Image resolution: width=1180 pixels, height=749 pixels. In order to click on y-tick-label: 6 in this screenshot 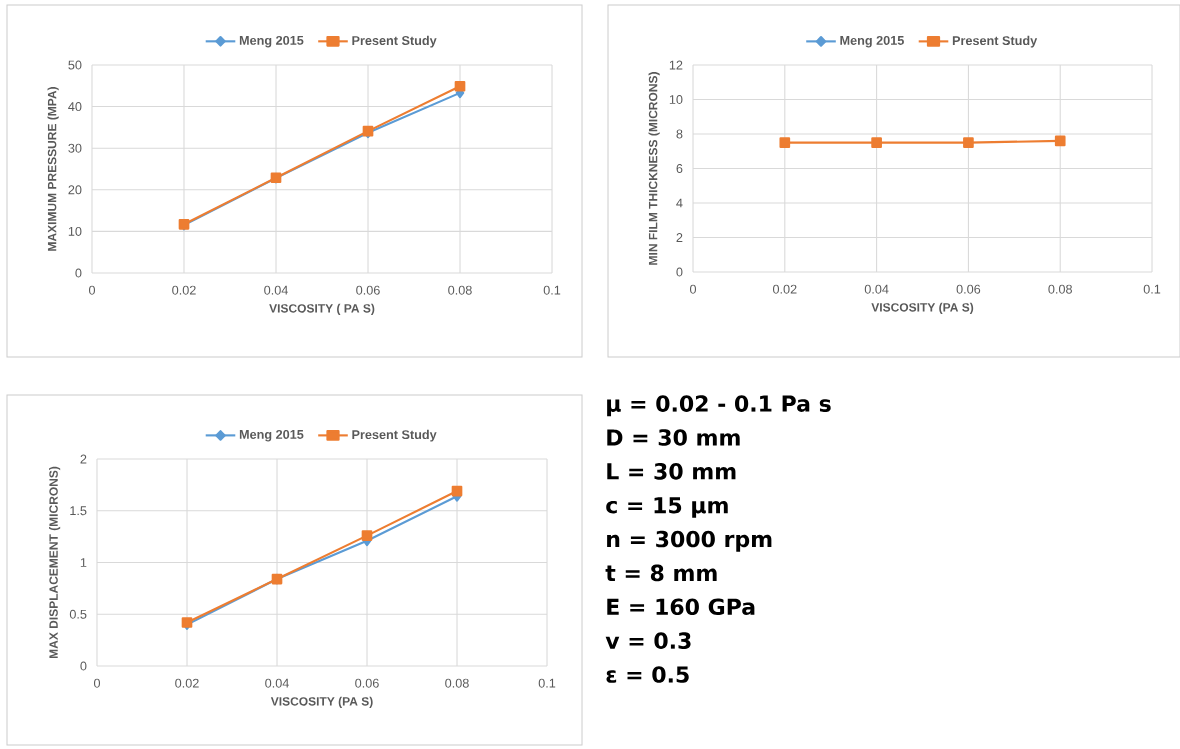, I will do `click(679, 168)`.